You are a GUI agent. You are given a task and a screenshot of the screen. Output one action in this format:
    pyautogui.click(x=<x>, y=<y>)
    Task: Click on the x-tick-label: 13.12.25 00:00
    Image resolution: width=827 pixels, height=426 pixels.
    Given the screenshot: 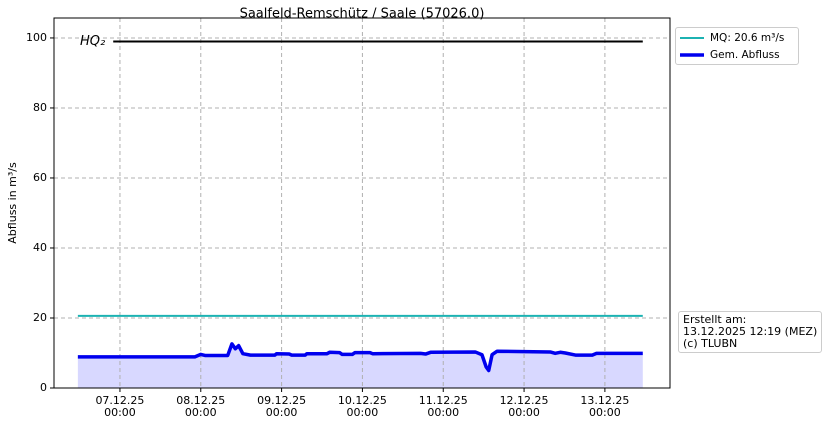 What is the action you would take?
    pyautogui.click(x=605, y=406)
    